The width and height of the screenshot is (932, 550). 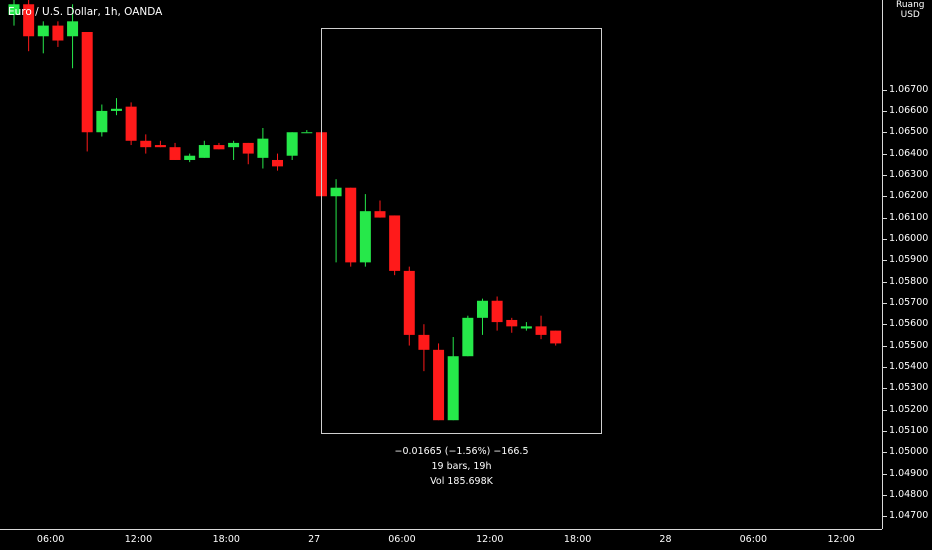 I want to click on price-label: 1.06200, so click(x=909, y=196).